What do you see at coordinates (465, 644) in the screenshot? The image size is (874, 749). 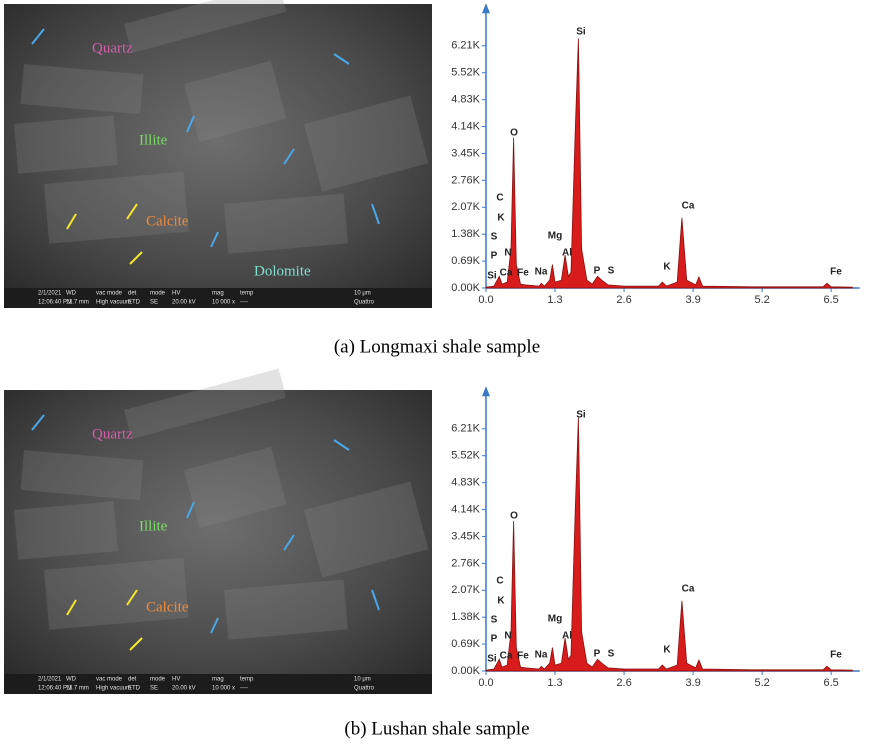 I see `y-tick-label: 0.69K` at bounding box center [465, 644].